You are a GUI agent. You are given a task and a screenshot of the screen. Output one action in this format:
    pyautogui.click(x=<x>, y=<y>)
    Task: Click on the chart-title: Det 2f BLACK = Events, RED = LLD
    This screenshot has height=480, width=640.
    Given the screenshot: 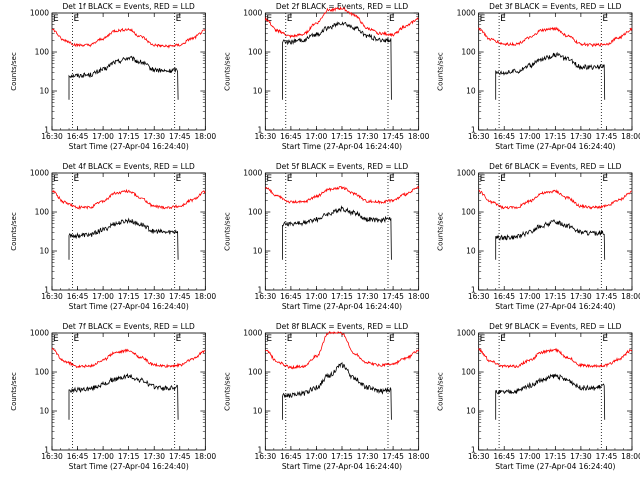 What is the action you would take?
    pyautogui.click(x=342, y=6)
    